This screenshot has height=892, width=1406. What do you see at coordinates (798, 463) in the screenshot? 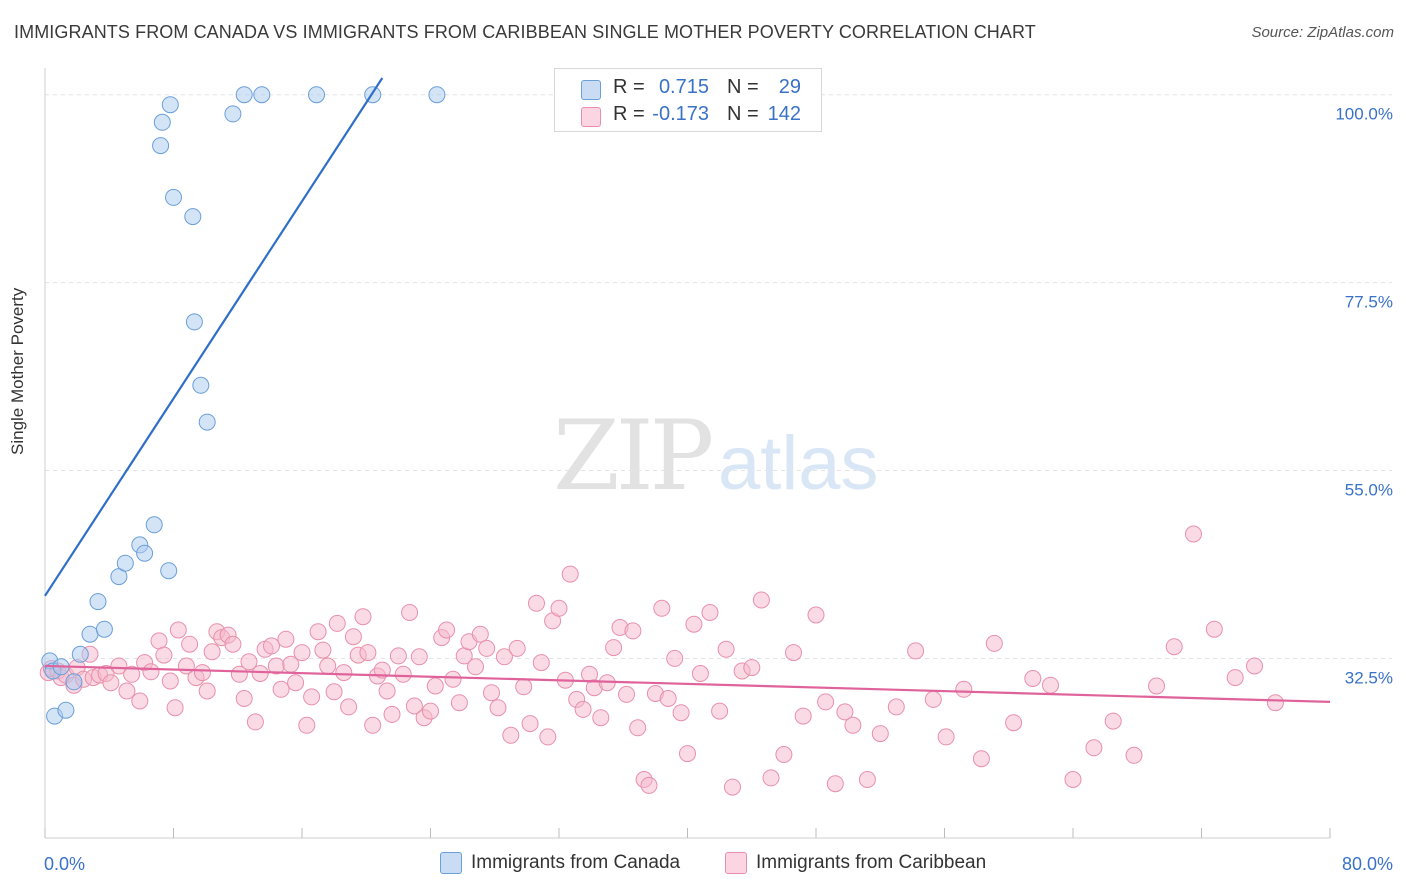
I see `watermark-atlas: atlas` at bounding box center [798, 463].